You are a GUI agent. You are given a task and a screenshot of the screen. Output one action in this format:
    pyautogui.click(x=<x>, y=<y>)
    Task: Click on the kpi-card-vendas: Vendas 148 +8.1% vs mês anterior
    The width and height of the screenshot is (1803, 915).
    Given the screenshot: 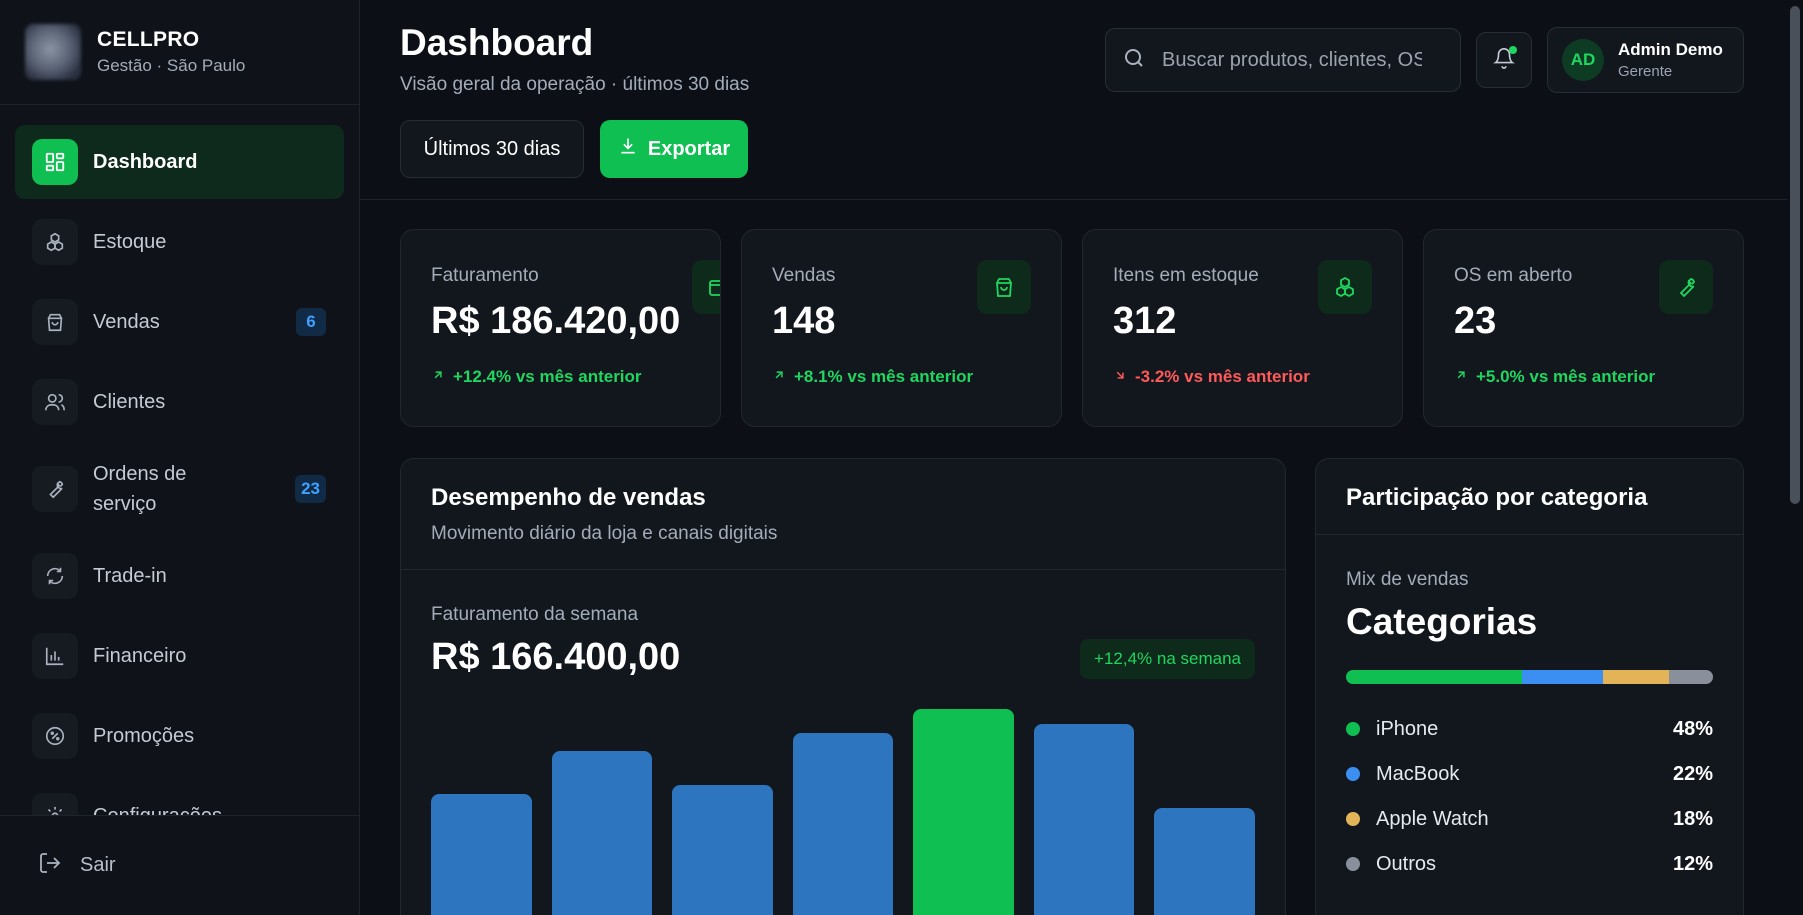 What is the action you would take?
    pyautogui.click(x=901, y=328)
    